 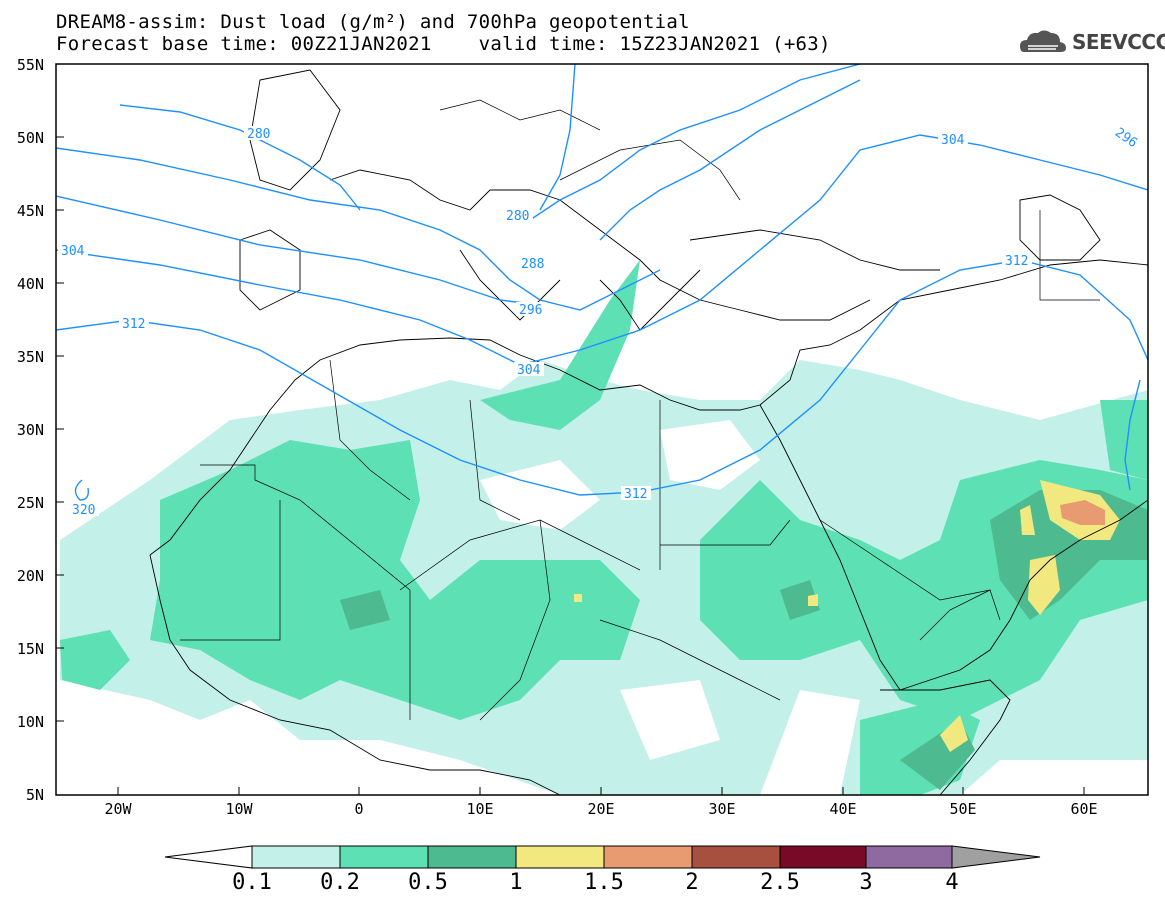 What do you see at coordinates (239, 809) in the screenshot?
I see `lon-label: 10W` at bounding box center [239, 809].